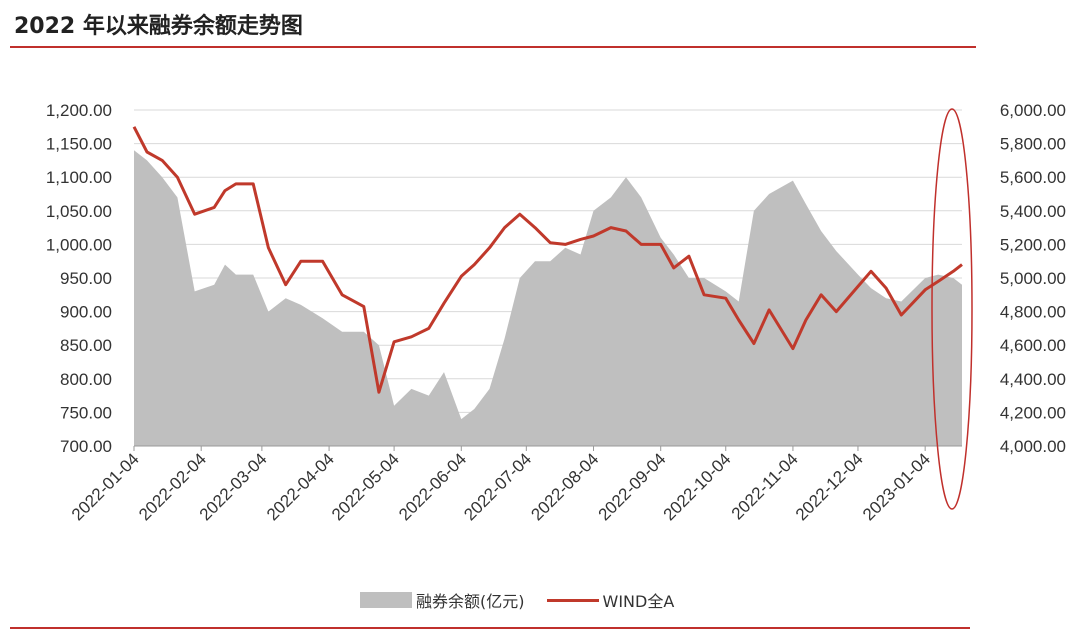  I want to click on left-axis-tick: 1,100.00, so click(79, 177).